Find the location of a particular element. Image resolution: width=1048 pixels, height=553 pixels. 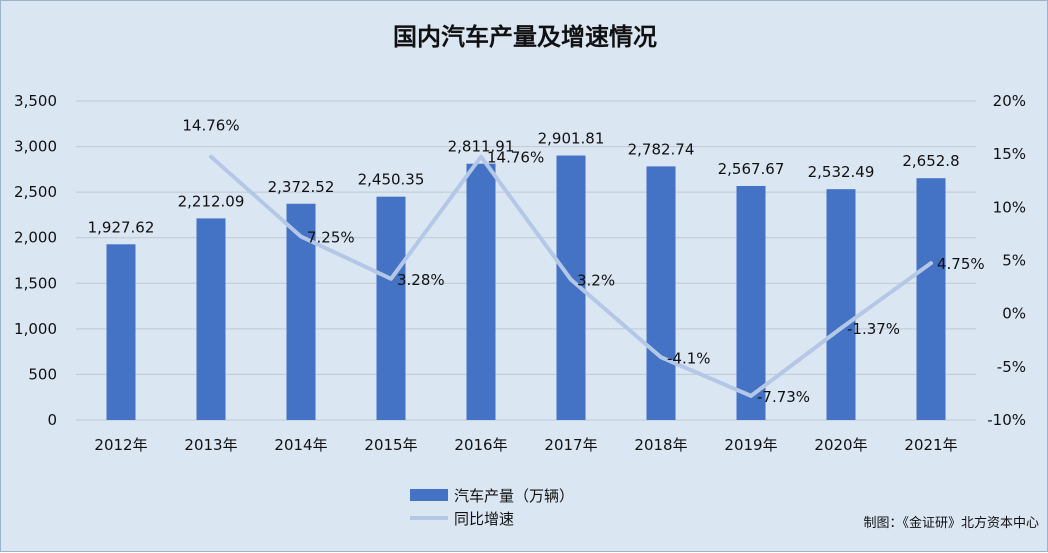

right-tick-label: 15% is located at coordinates (1009, 154).